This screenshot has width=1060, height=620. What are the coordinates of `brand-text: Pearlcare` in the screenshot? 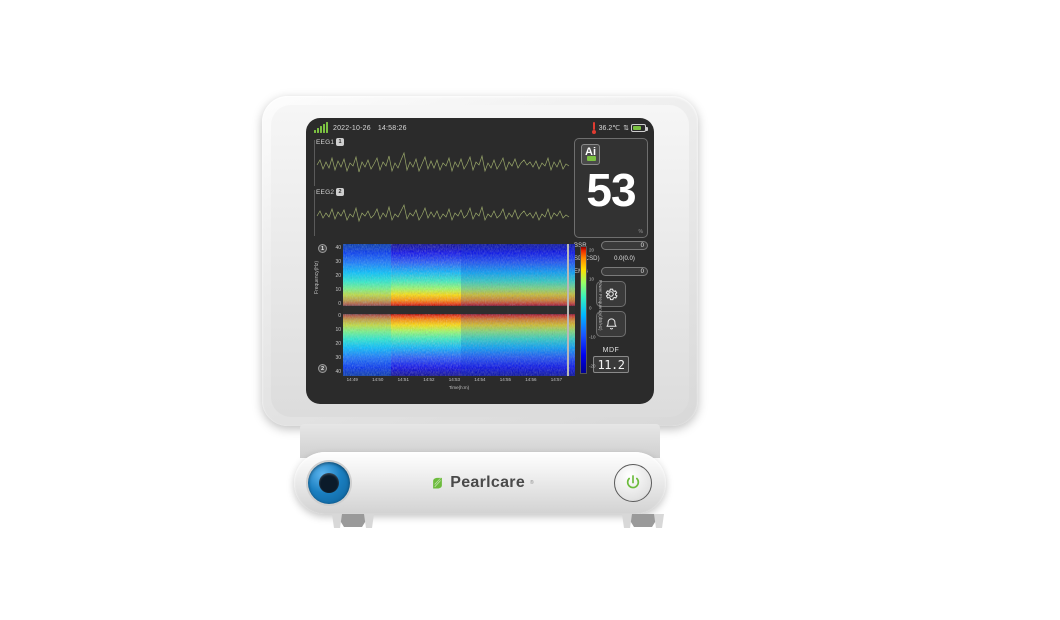 It's located at (488, 482).